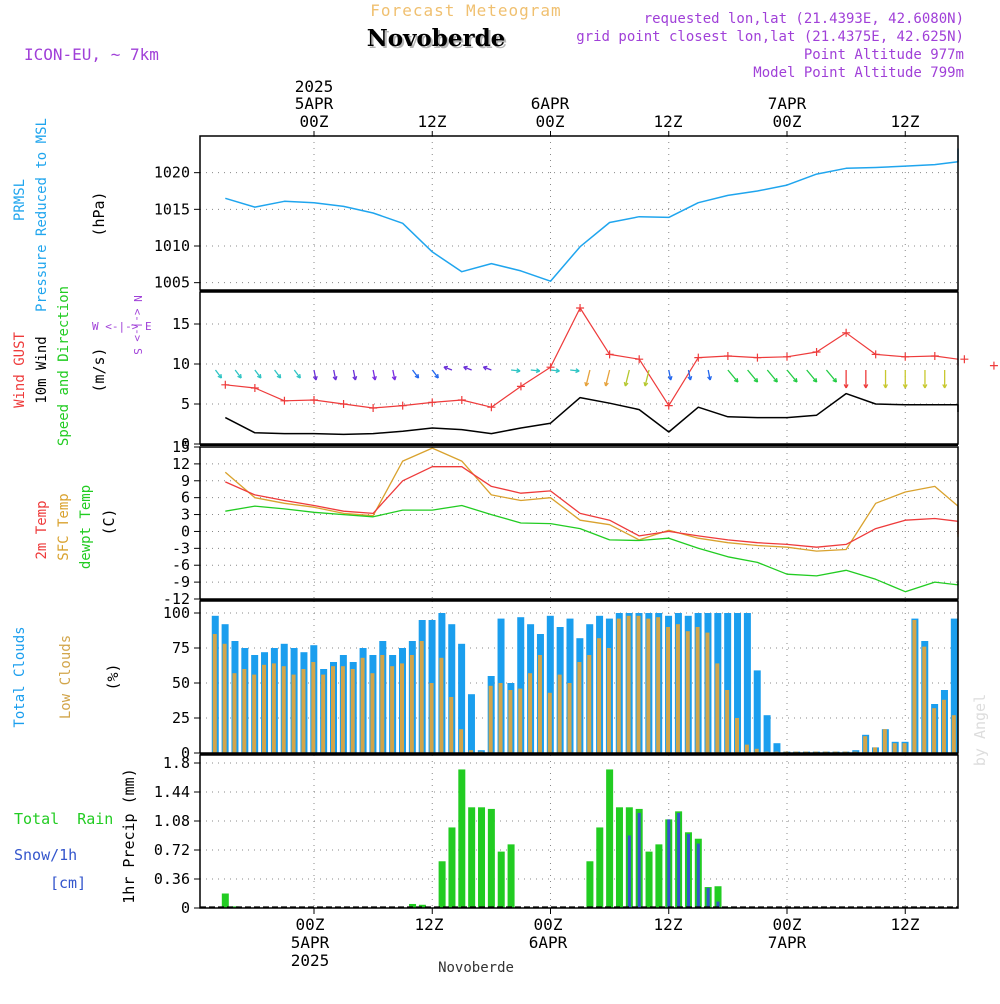  Describe the element at coordinates (314, 86) in the screenshot. I see `top-year-label: 2025` at that location.